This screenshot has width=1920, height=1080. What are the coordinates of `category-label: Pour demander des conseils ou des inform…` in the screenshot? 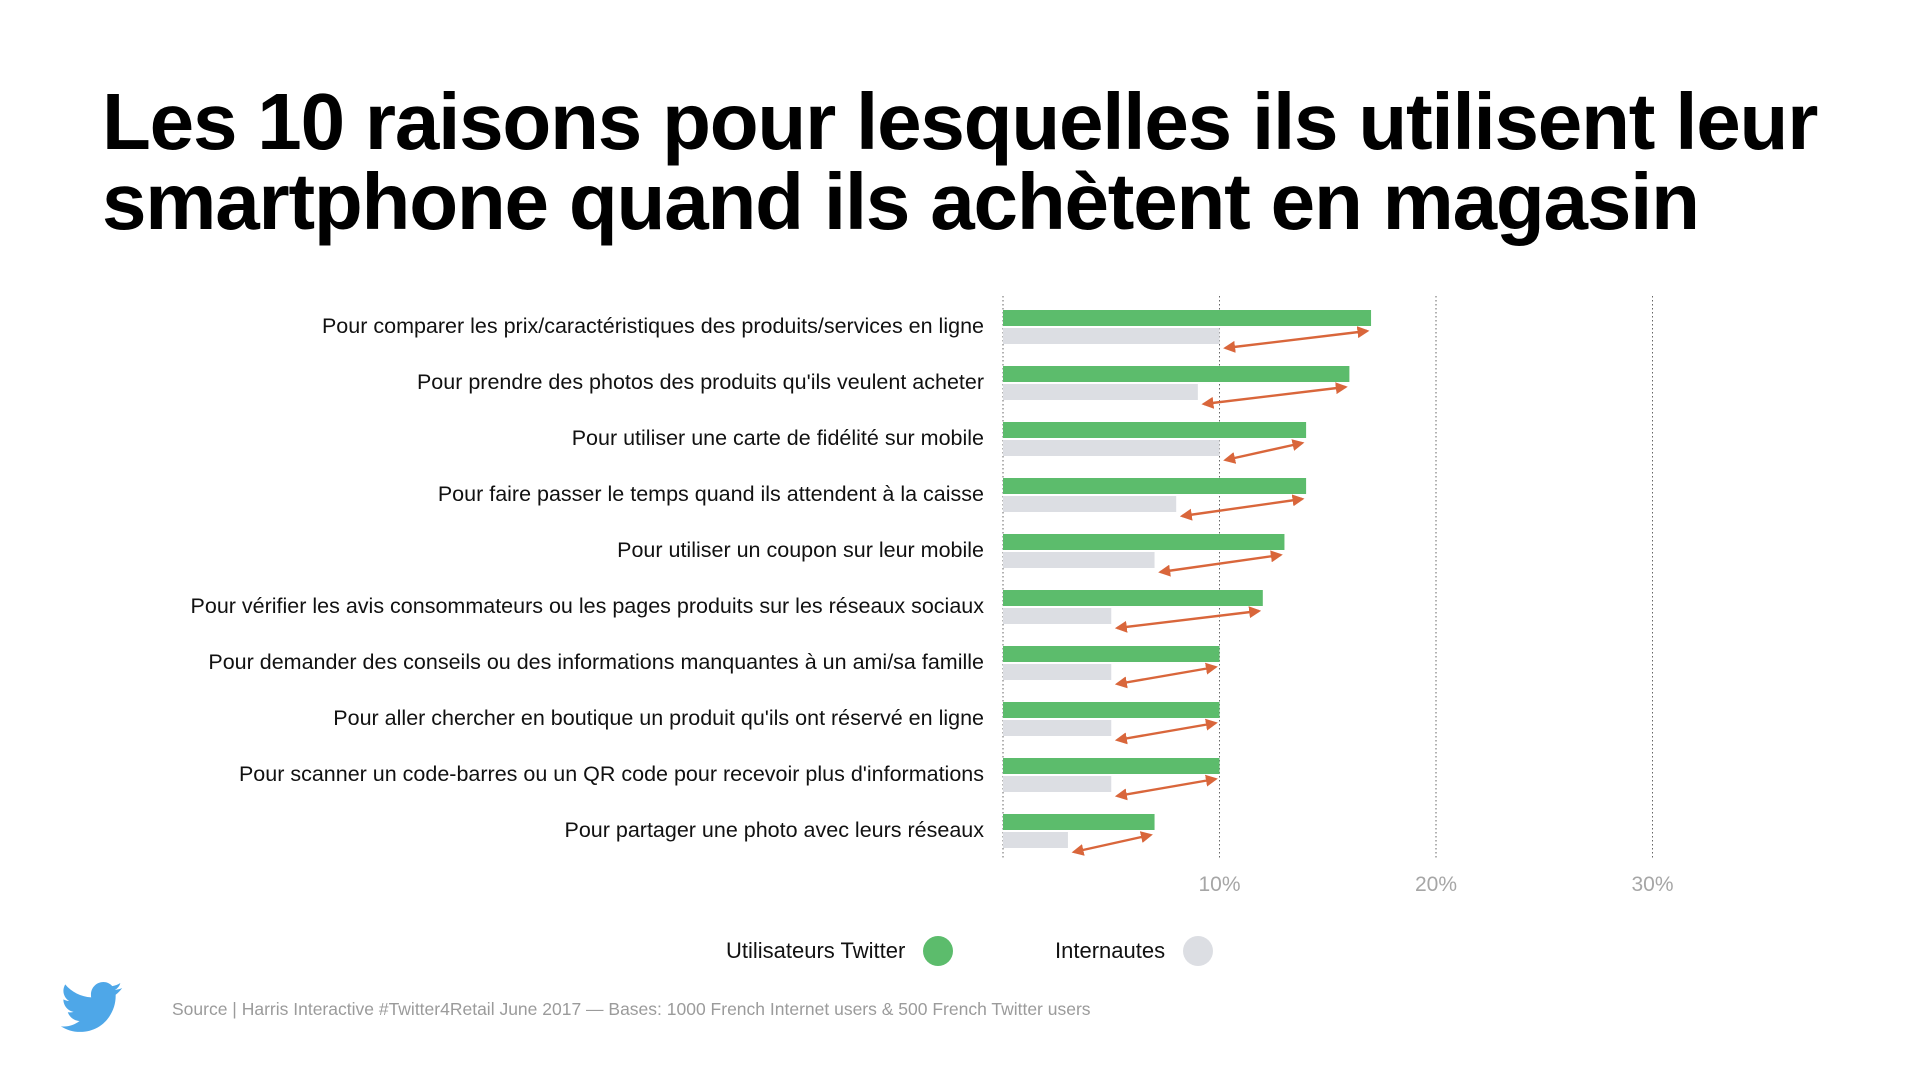 It's located at (596, 662).